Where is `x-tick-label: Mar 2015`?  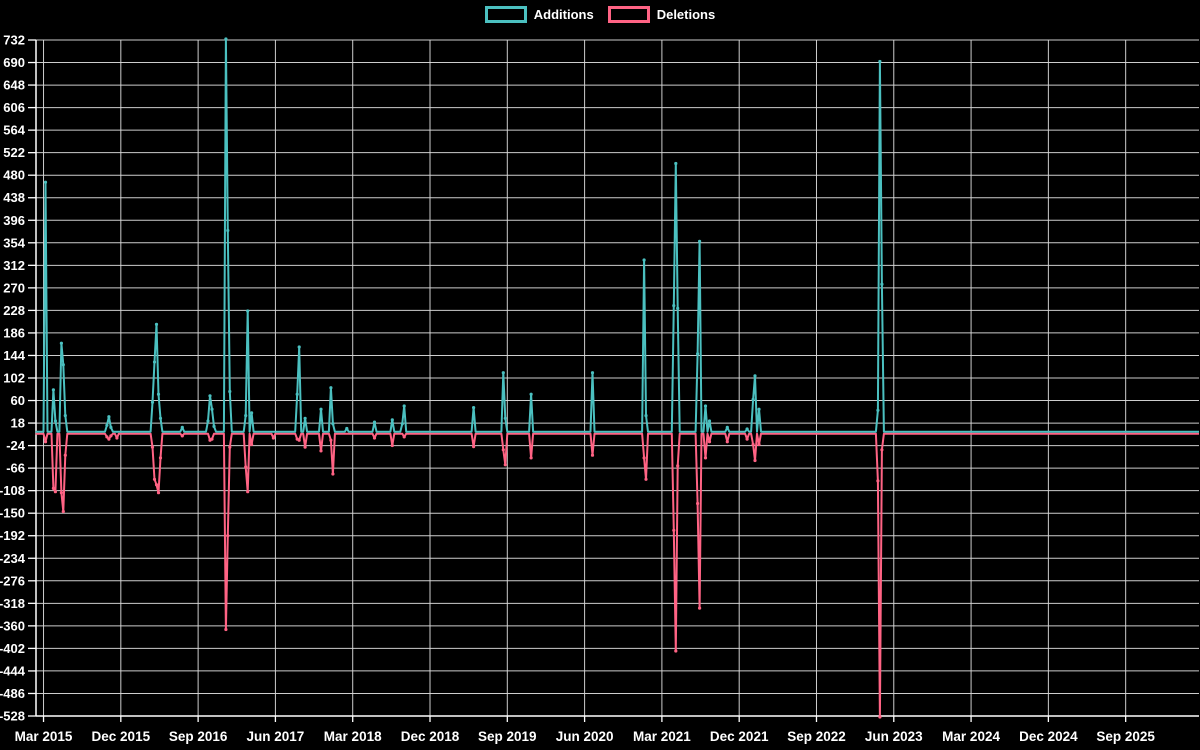
x-tick-label: Mar 2015 is located at coordinates (44, 736).